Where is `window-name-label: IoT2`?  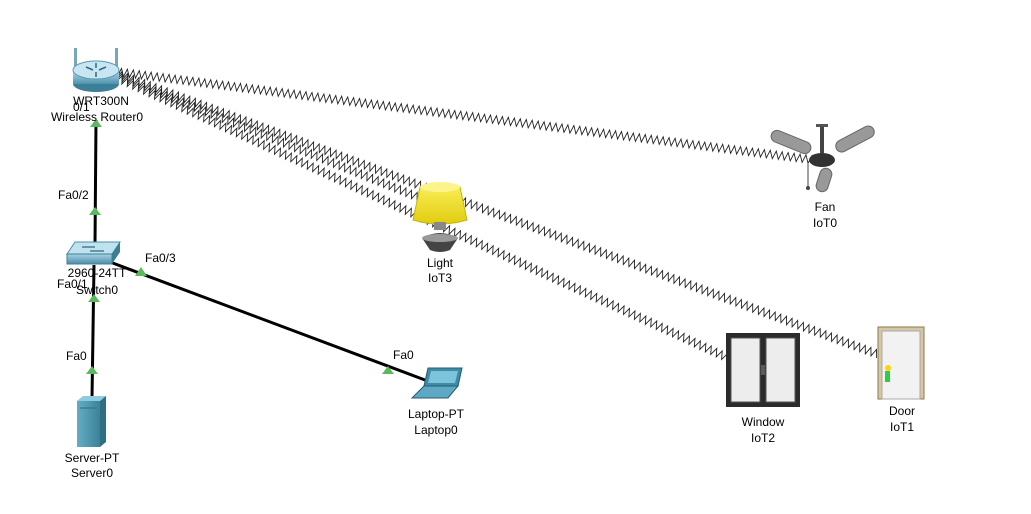 window-name-label: IoT2 is located at coordinates (762, 438).